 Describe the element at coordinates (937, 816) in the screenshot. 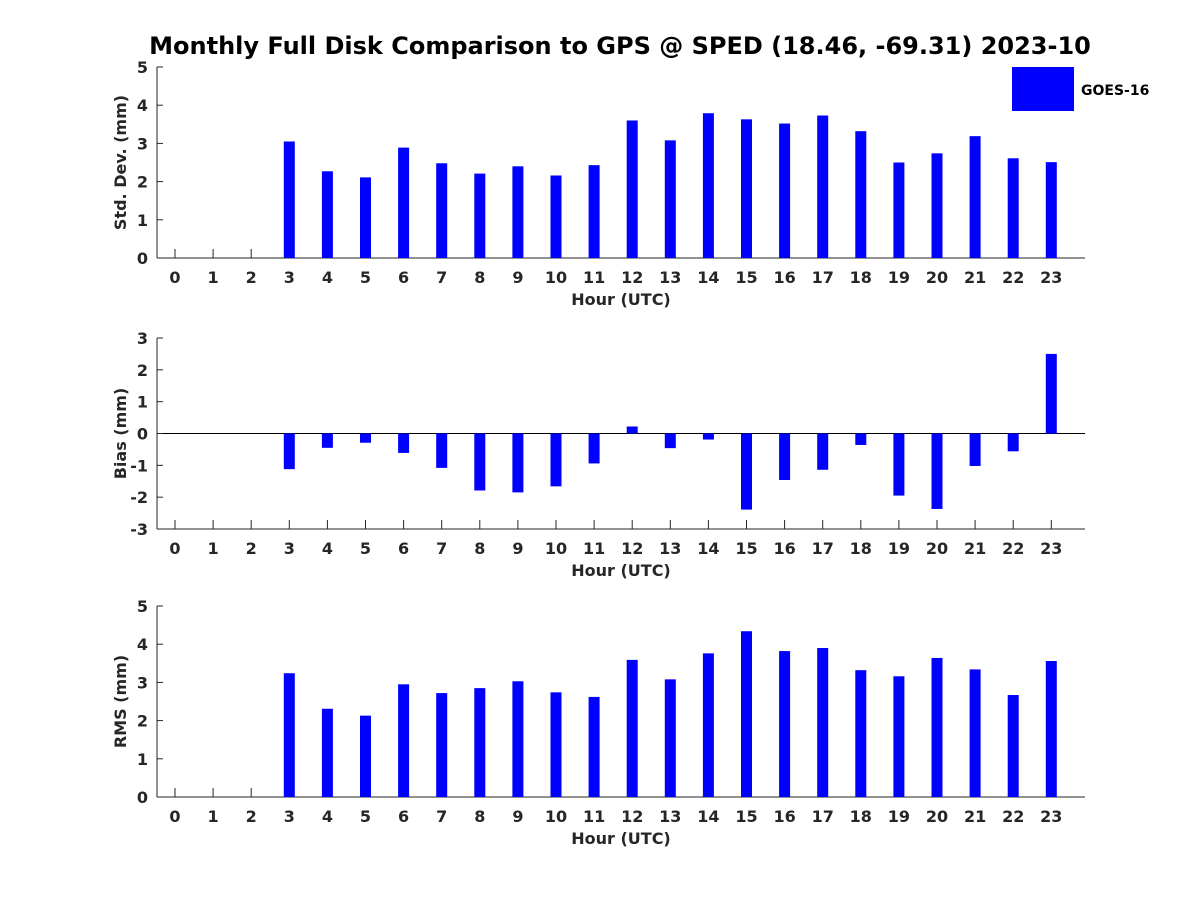

I see `x-tick-label: 20` at that location.